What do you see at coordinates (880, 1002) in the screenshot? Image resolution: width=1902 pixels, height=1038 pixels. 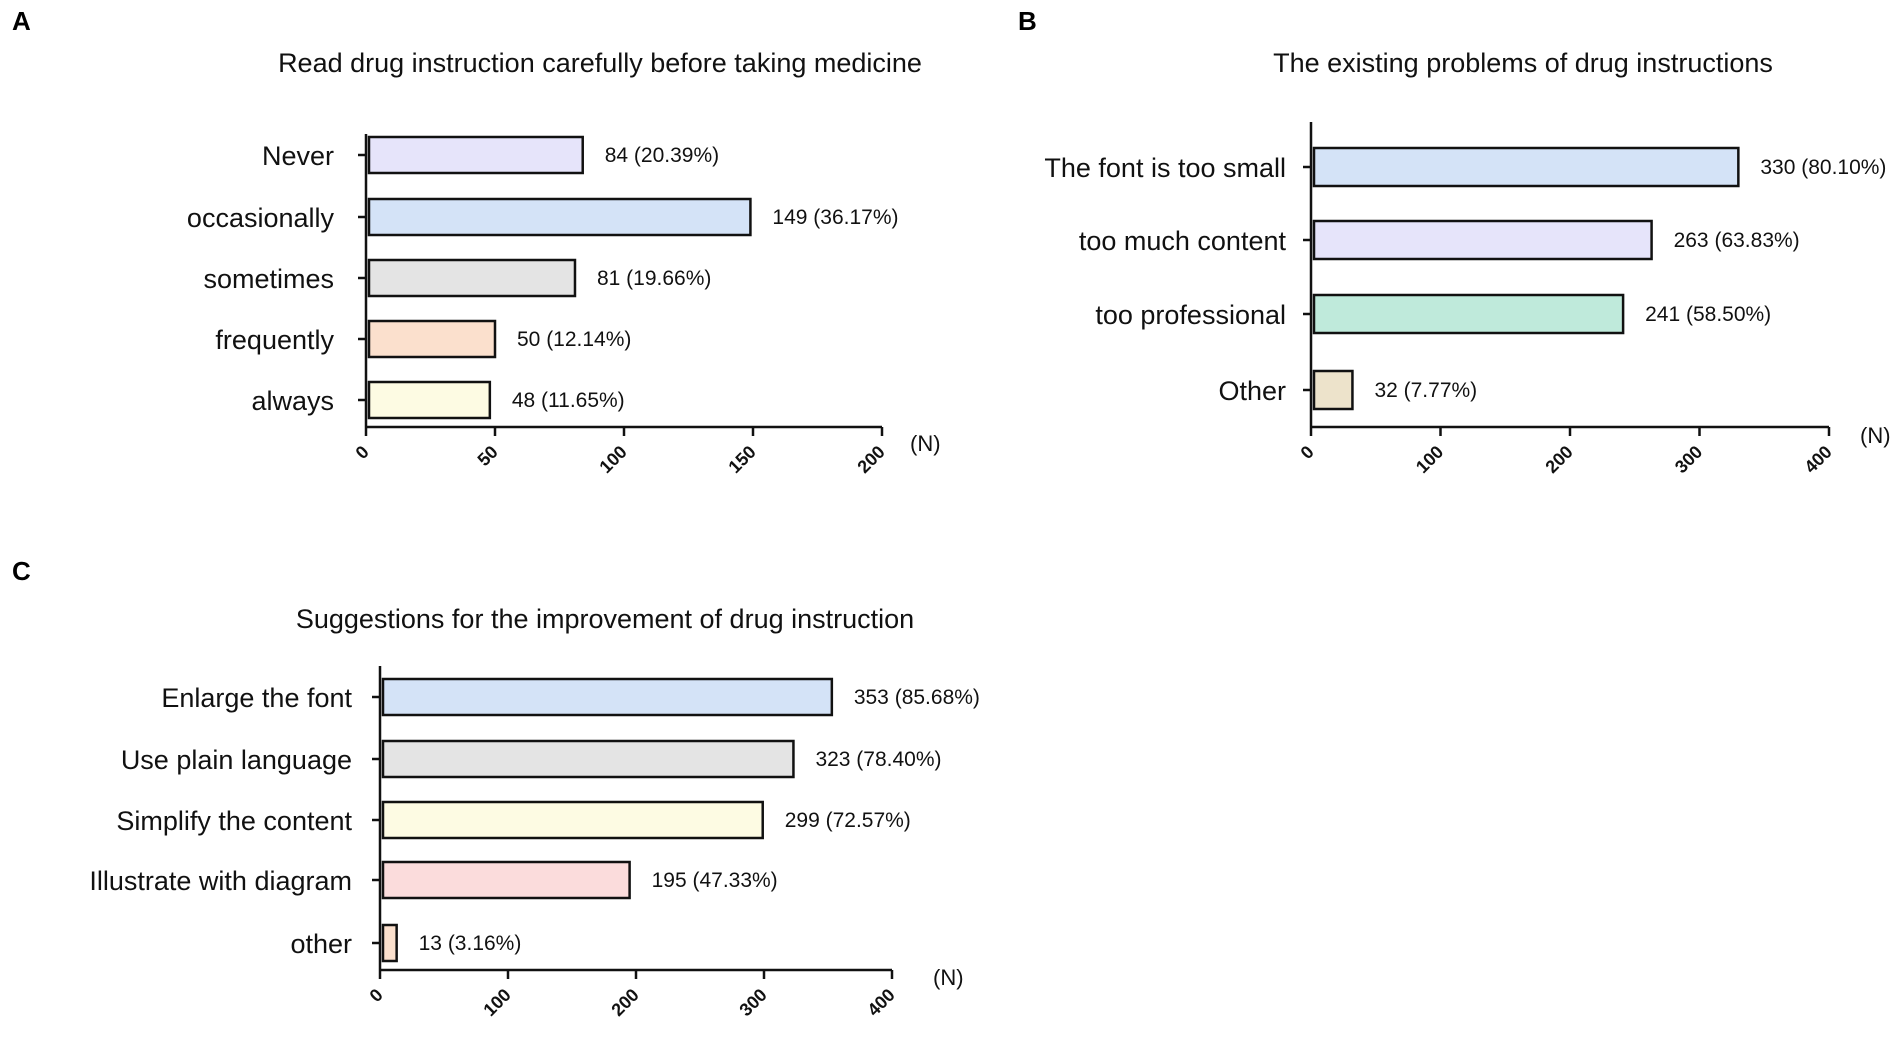 I see `x-tick-label-c: 400` at bounding box center [880, 1002].